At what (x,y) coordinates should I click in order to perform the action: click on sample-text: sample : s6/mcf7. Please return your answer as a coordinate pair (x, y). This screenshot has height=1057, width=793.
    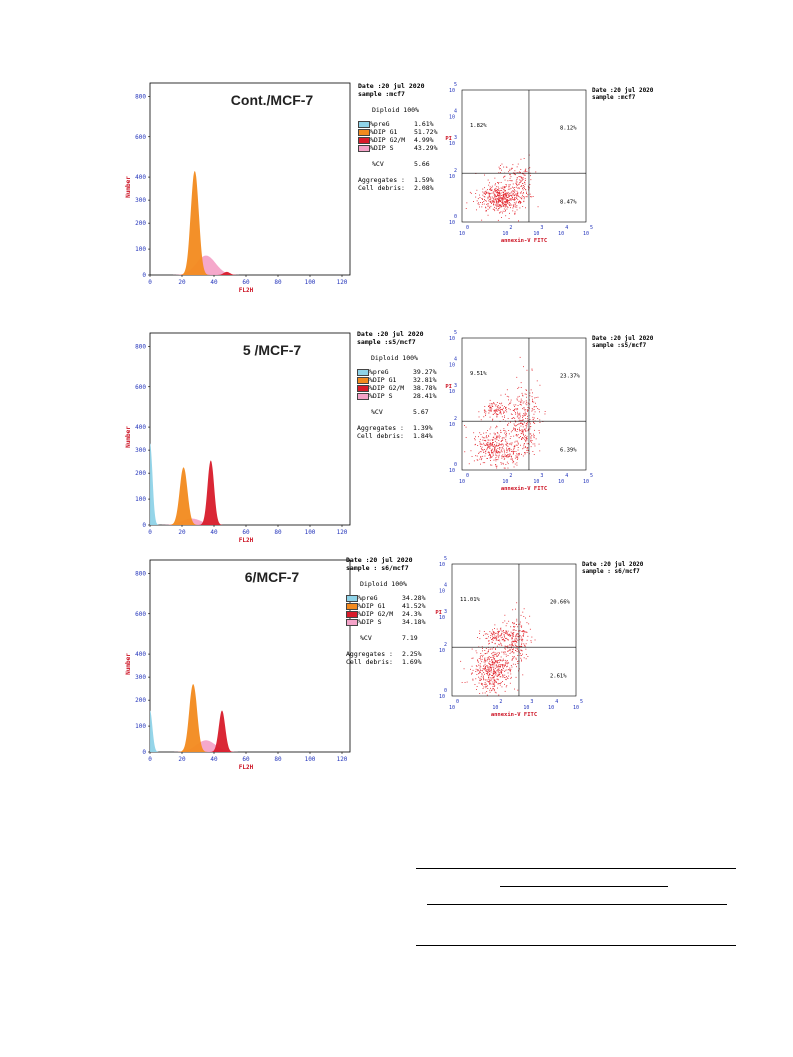
    Looking at the image, I should click on (377, 568).